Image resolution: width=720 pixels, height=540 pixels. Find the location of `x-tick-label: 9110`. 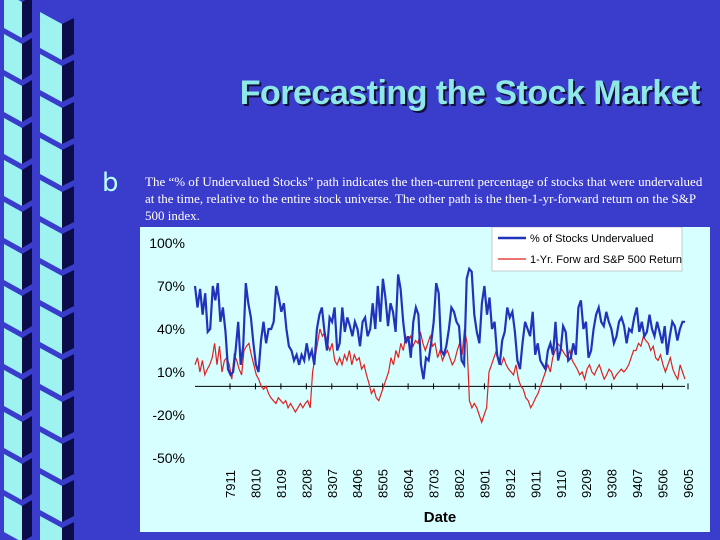

x-tick-label: 9110 is located at coordinates (561, 484).